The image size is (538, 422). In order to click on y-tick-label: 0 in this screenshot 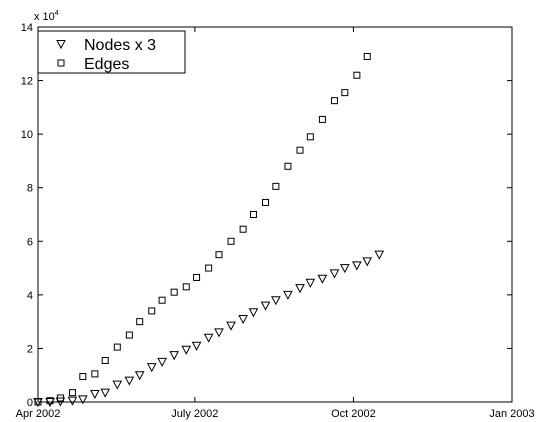, I will do `click(30, 403)`.